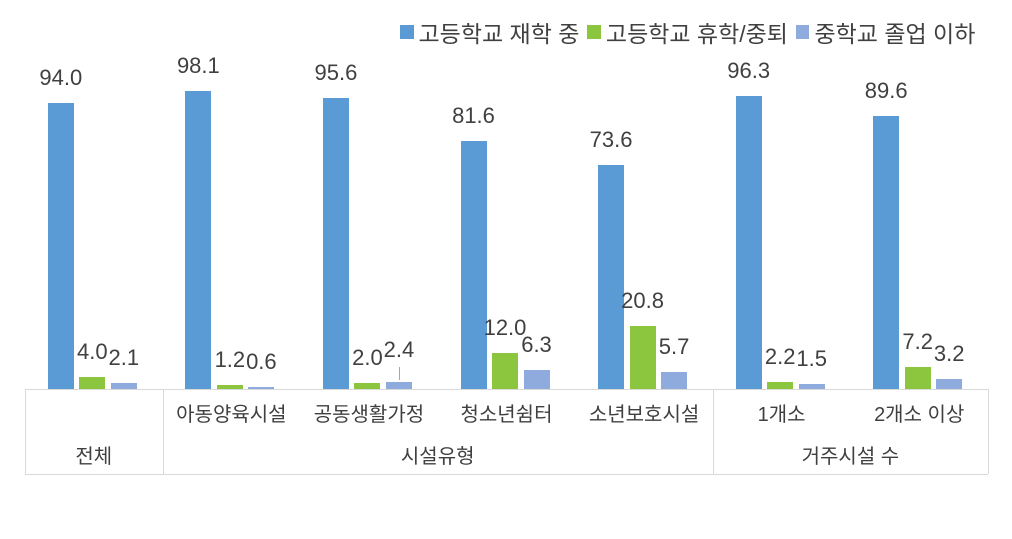 The height and width of the screenshot is (539, 1012). What do you see at coordinates (399, 373) in the screenshot?
I see `label-leader-line` at bounding box center [399, 373].